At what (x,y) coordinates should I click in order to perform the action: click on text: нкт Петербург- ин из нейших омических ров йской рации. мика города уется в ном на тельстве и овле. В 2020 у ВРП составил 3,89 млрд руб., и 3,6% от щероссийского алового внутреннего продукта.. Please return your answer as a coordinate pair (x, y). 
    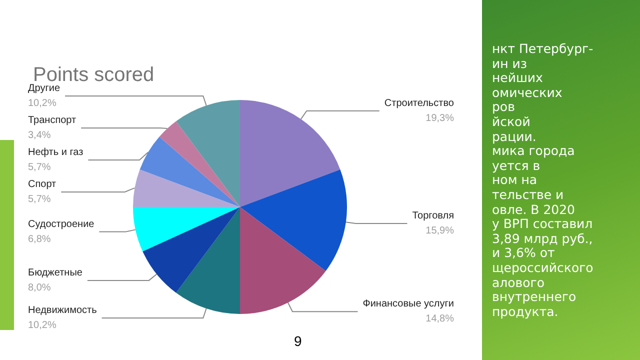
    Looking at the image, I should click on (543, 180).